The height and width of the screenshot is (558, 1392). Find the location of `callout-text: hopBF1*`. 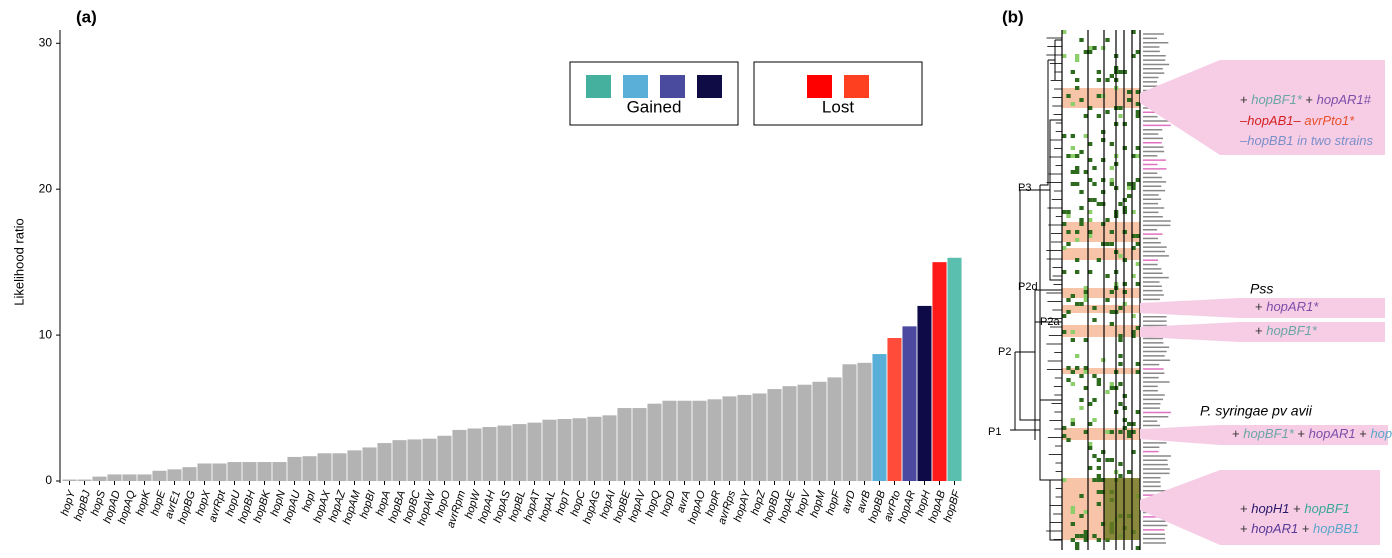

callout-text: hopBF1* is located at coordinates (1269, 433).